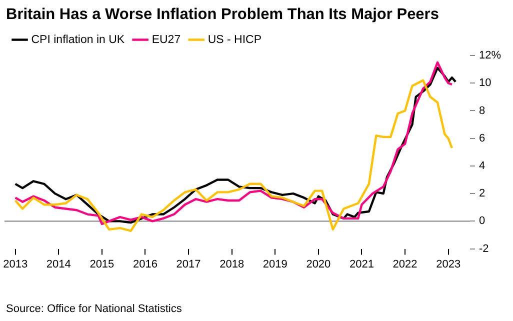  Describe the element at coordinates (235, 40) in the screenshot. I see `legend-label: US - HICP` at that location.